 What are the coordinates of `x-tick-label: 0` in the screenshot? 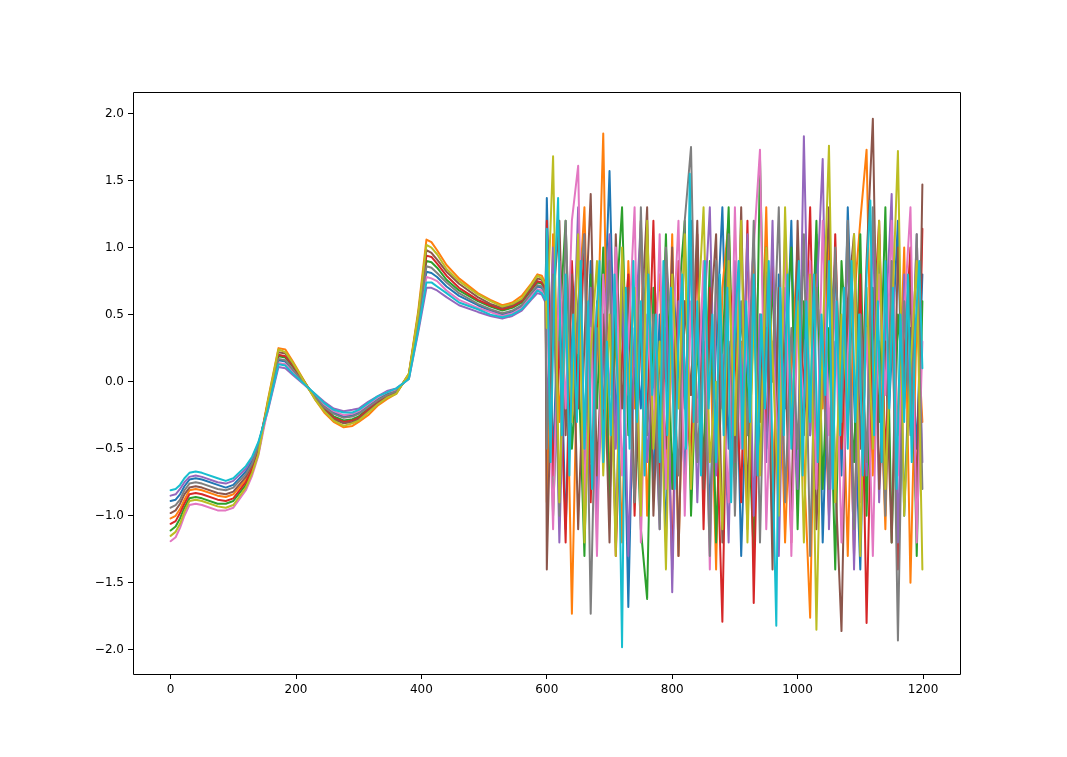 It's located at (170, 689).